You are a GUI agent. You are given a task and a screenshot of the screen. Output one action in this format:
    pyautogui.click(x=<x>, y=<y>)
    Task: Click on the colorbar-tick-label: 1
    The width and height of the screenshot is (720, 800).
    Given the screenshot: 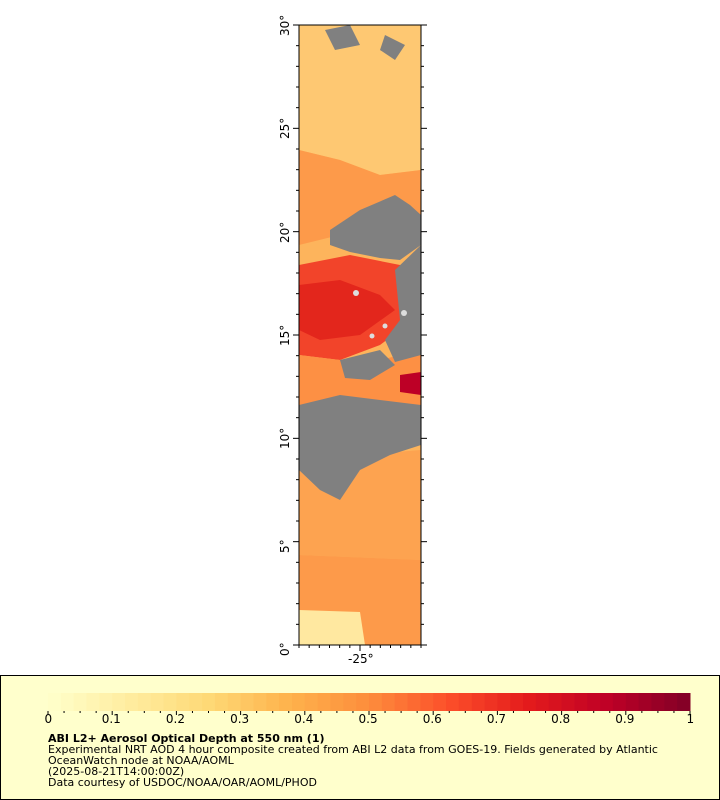 What is the action you would take?
    pyautogui.click(x=690, y=719)
    